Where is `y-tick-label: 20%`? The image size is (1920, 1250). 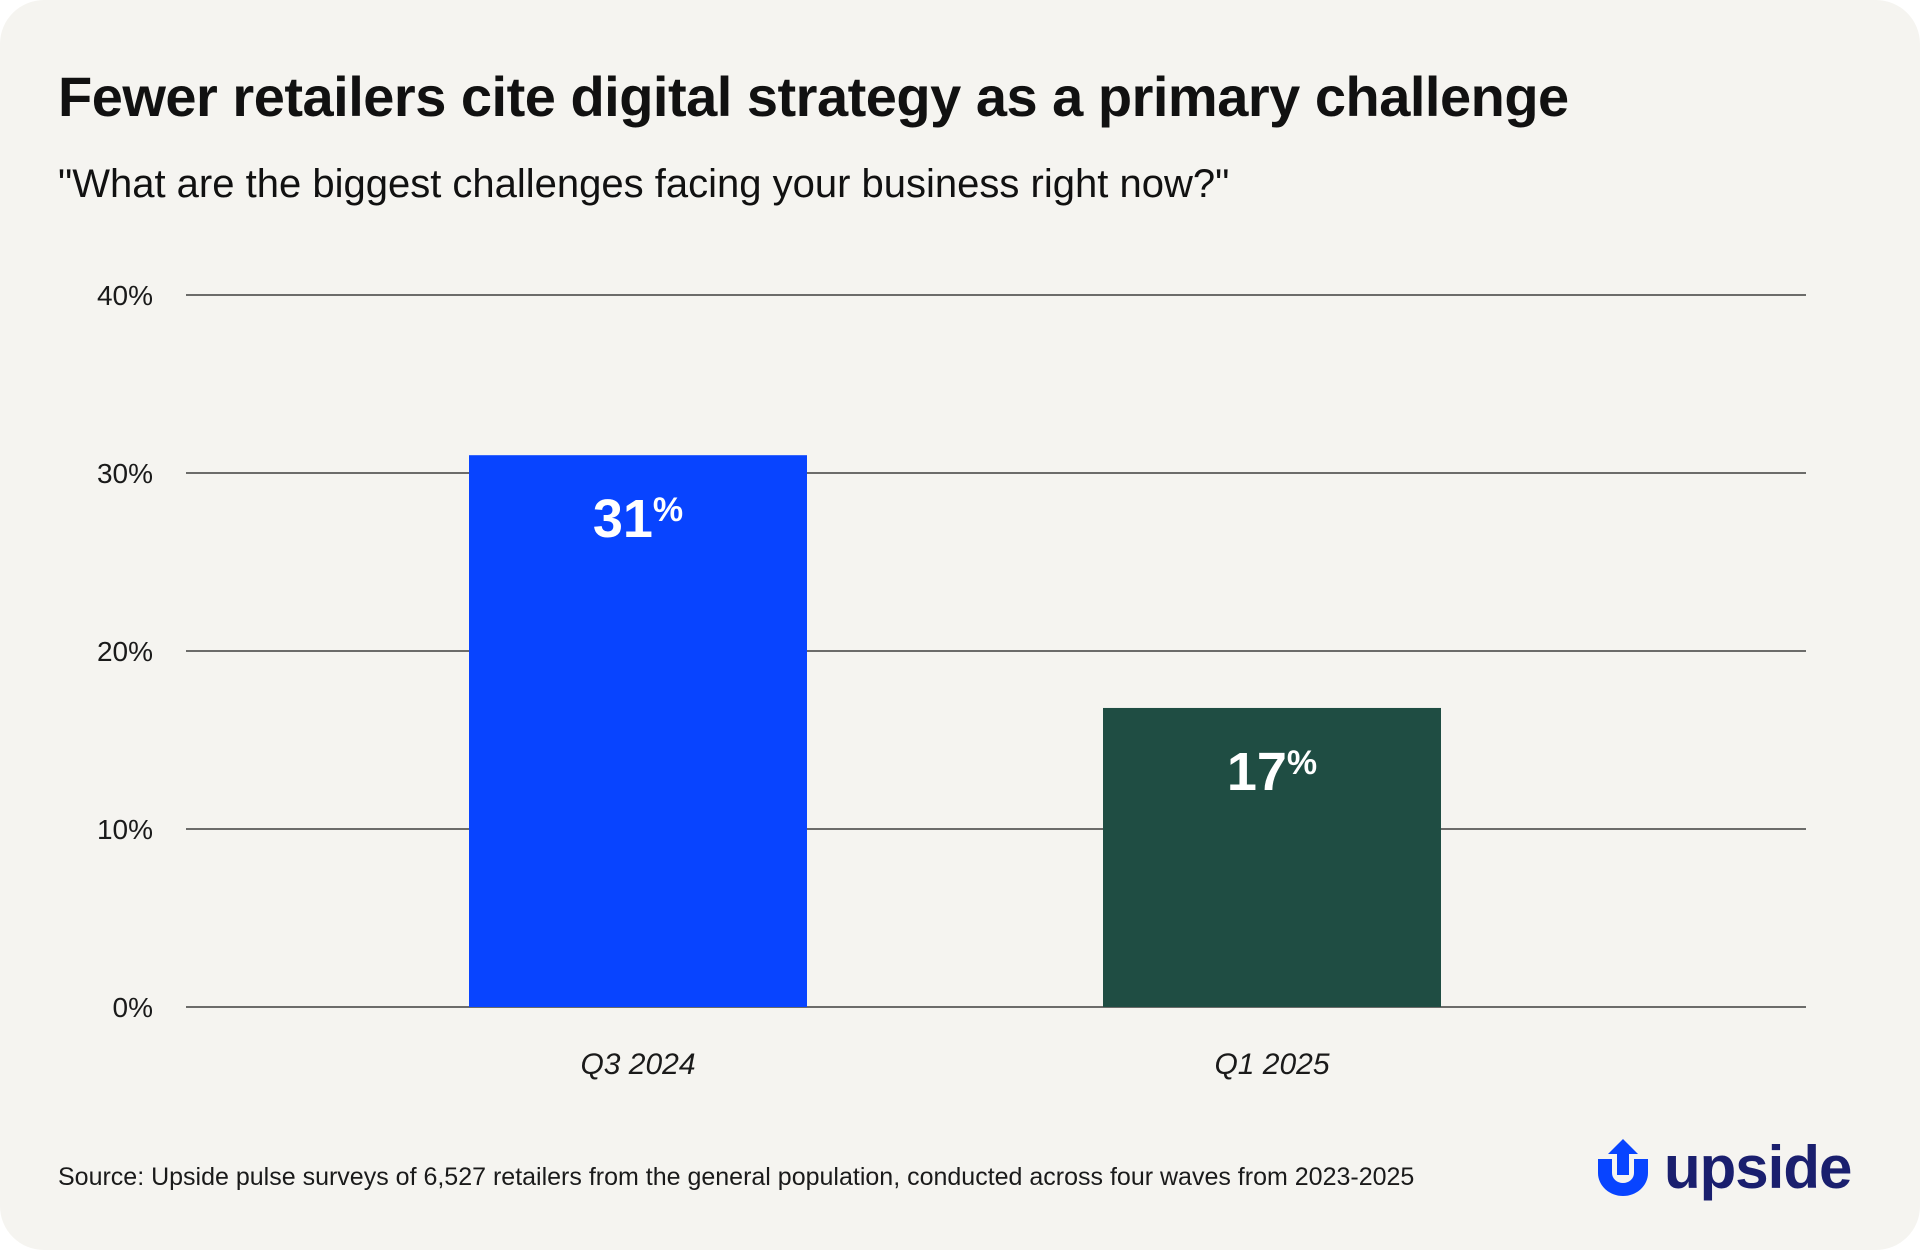
y-tick-label: 20% is located at coordinates (125, 651).